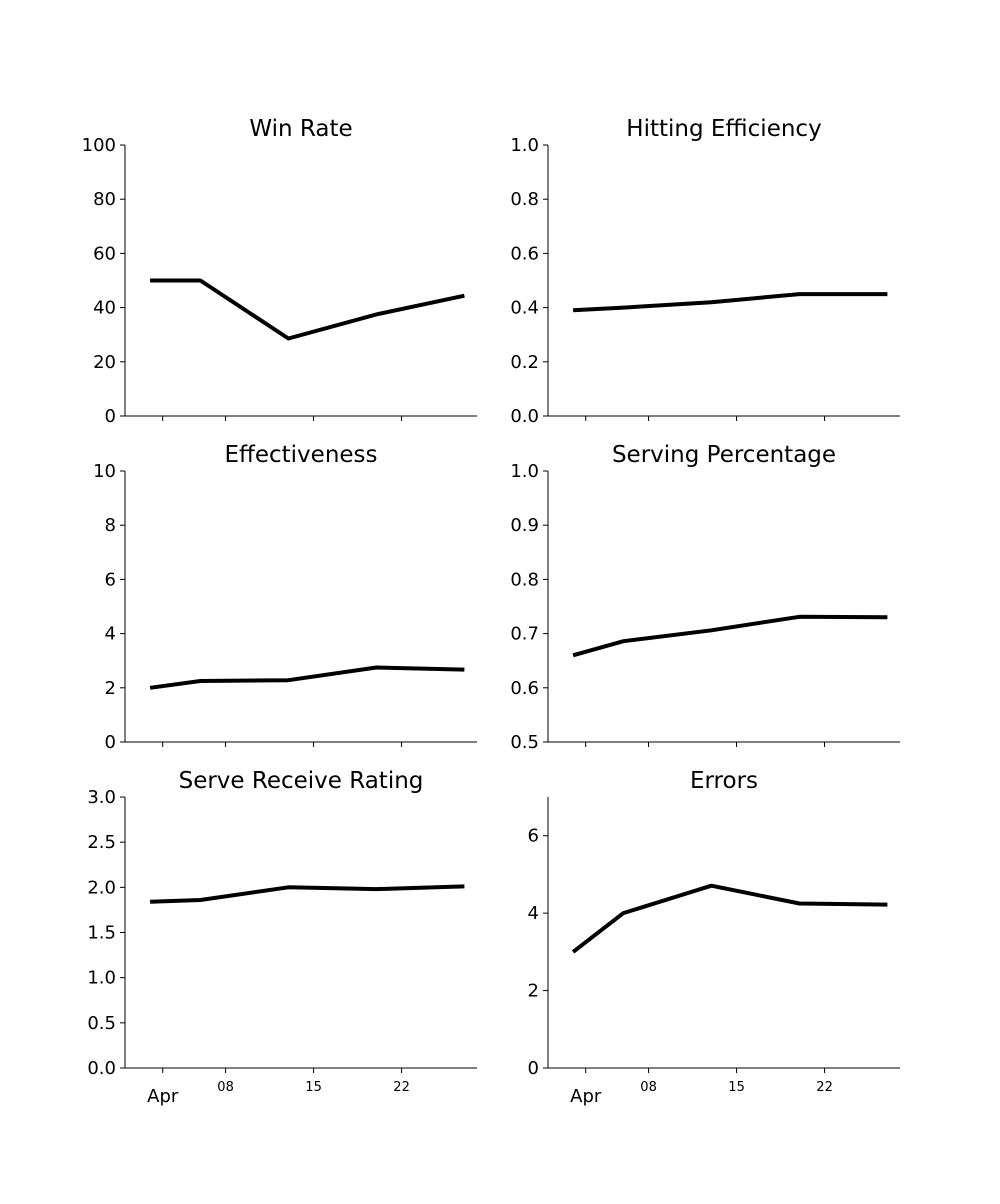 The height and width of the screenshot is (1204, 1000). What do you see at coordinates (101, 887) in the screenshot?
I see `y-tick-label: 2.0` at bounding box center [101, 887].